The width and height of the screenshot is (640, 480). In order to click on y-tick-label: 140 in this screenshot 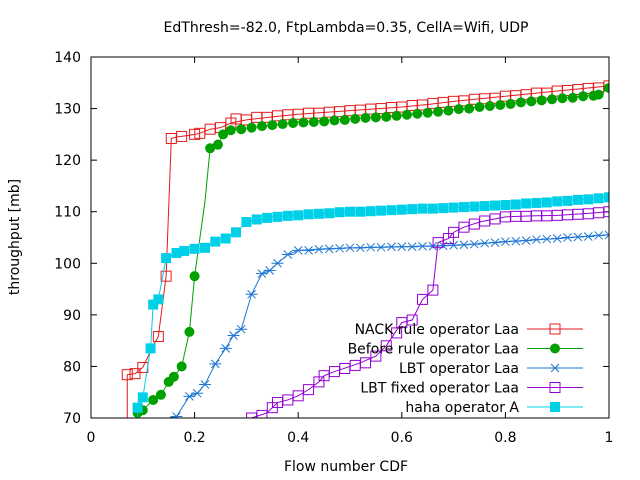, I will do `click(67, 58)`.